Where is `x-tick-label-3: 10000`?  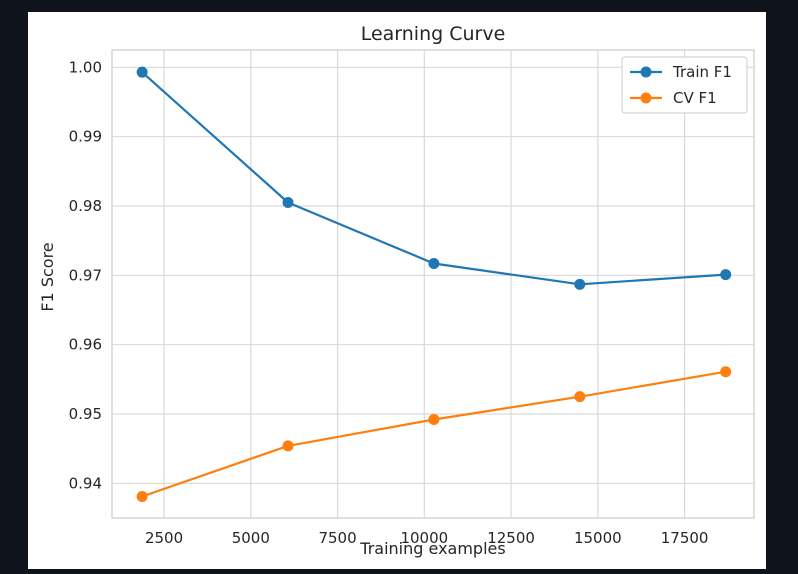 x-tick-label-3: 10000 is located at coordinates (424, 538).